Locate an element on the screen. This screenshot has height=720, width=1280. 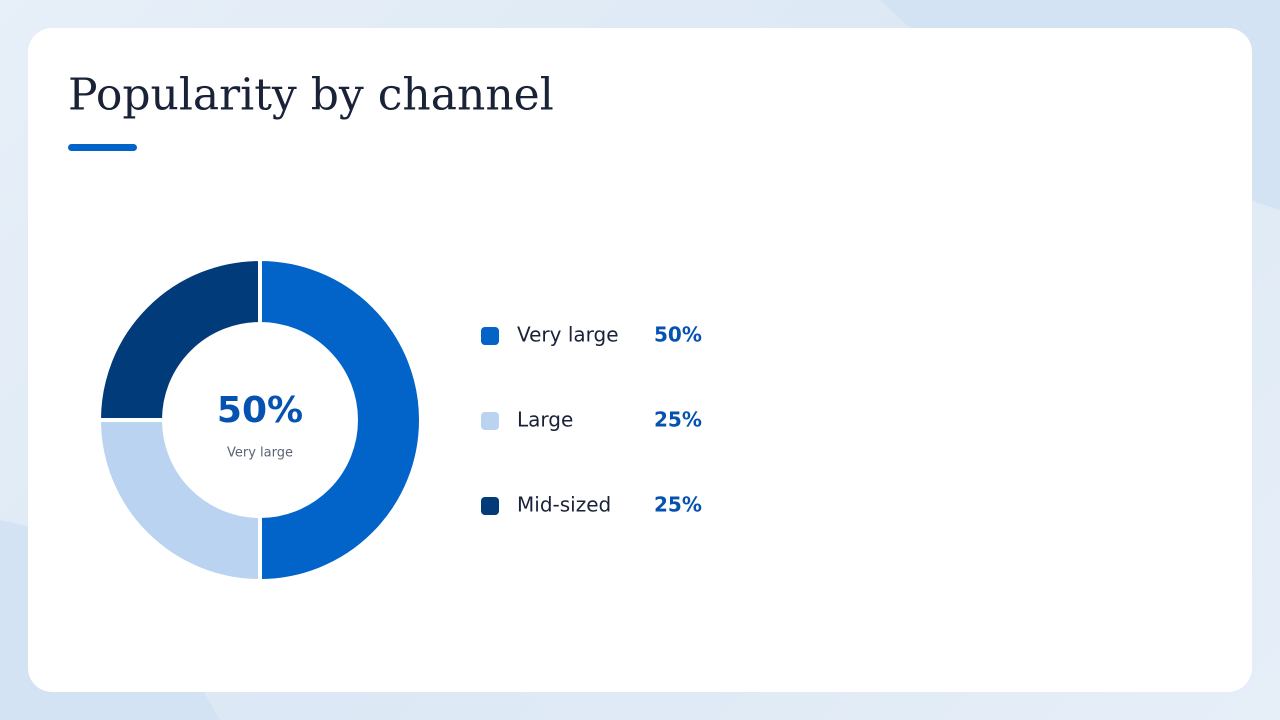
legend-label: Mid-sized is located at coordinates (564, 505).